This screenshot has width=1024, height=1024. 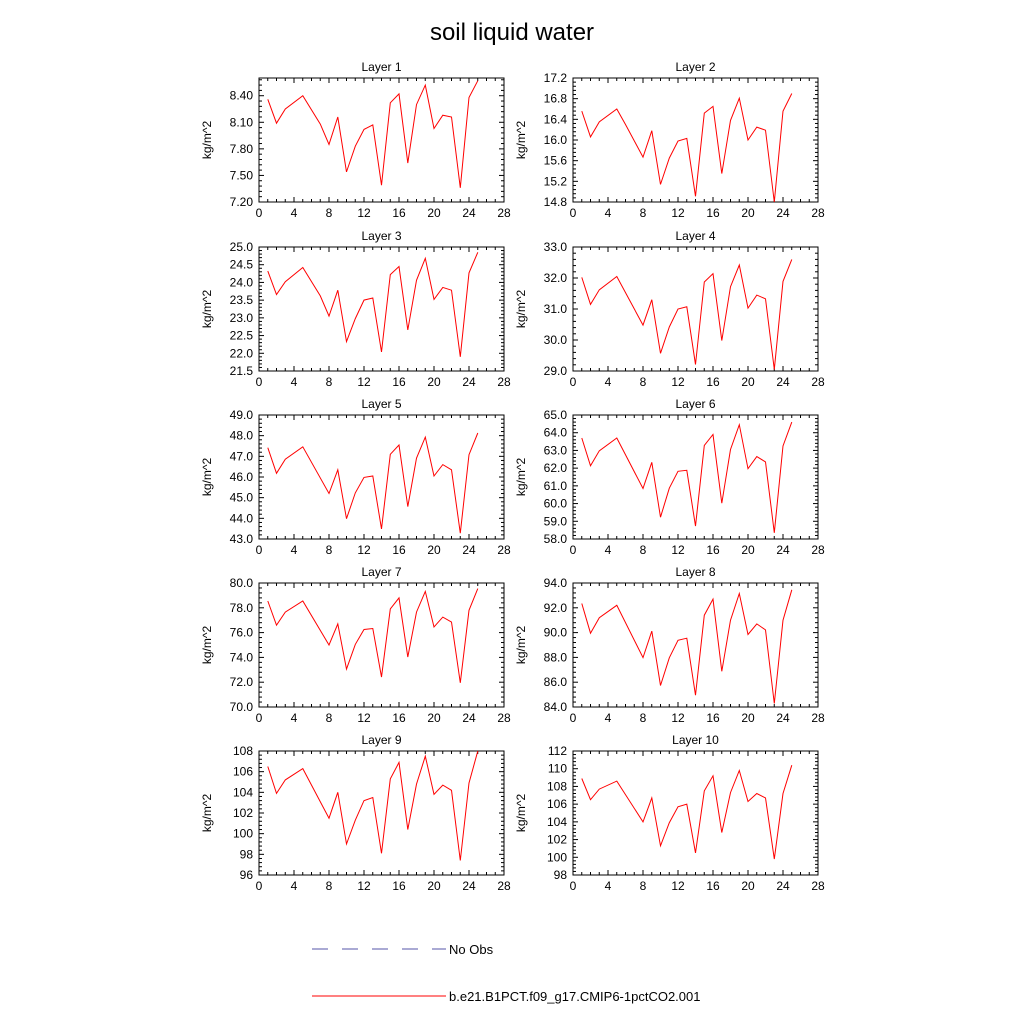 What do you see at coordinates (242, 300) in the screenshot?
I see `y-tick-label: 23.5` at bounding box center [242, 300].